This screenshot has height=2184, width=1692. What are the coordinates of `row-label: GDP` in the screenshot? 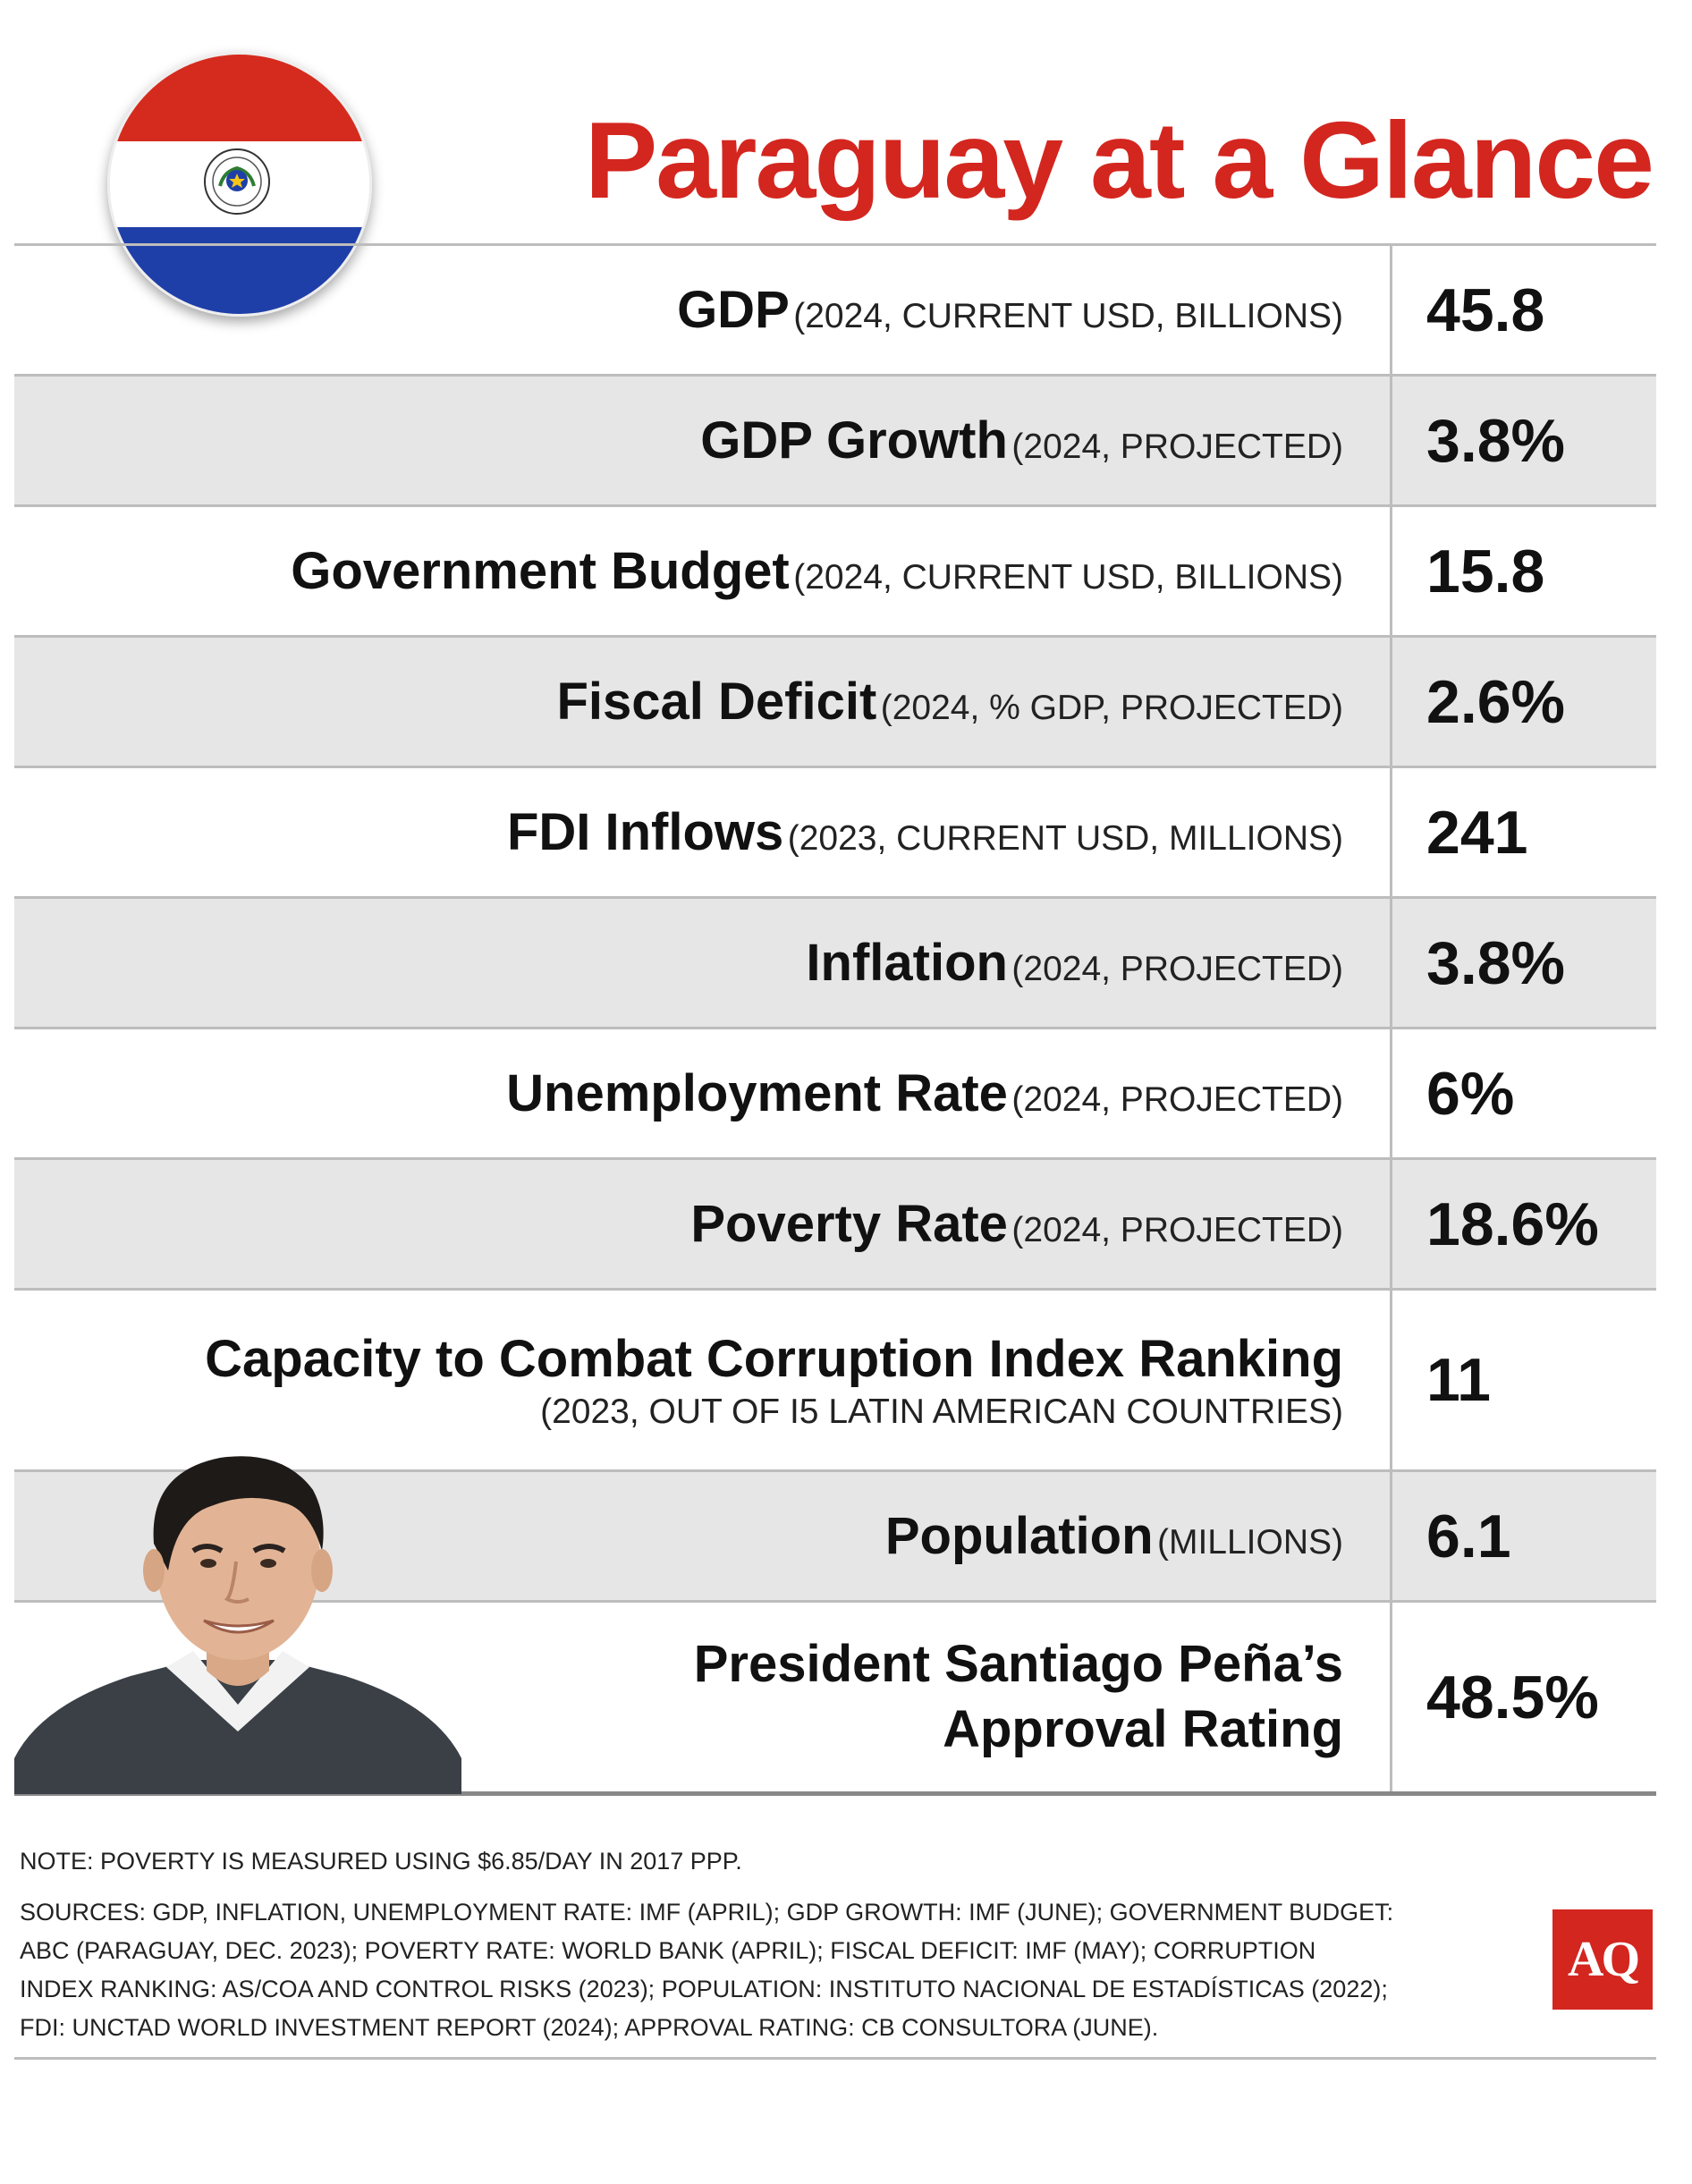 It's located at (733, 310).